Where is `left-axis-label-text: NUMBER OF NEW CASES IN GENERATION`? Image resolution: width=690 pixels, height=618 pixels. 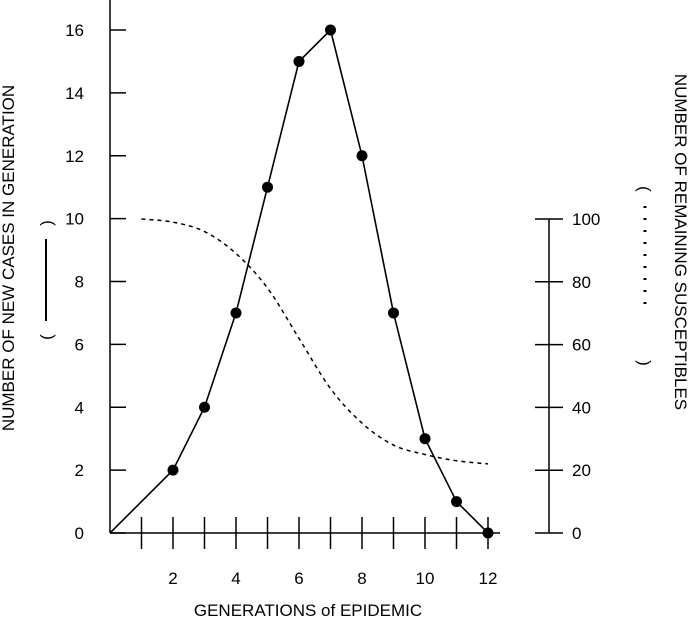 left-axis-label-text: NUMBER OF NEW CASES IN GENERATION is located at coordinates (9, 258).